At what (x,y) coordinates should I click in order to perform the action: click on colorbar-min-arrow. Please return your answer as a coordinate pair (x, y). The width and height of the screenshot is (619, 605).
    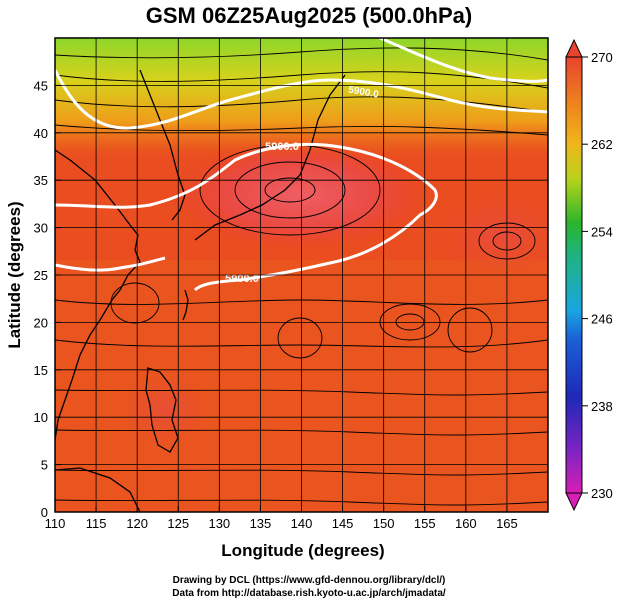
    Looking at the image, I should click on (574, 502).